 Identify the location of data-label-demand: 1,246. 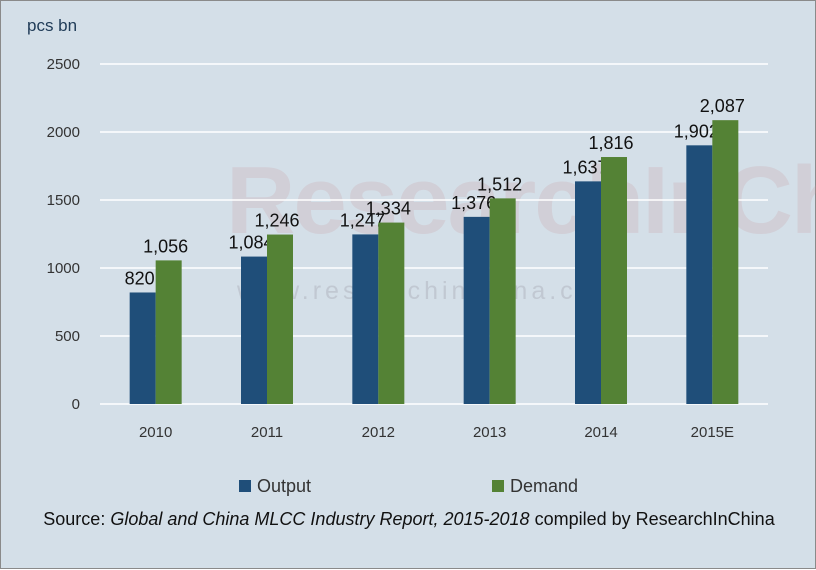
(276, 221).